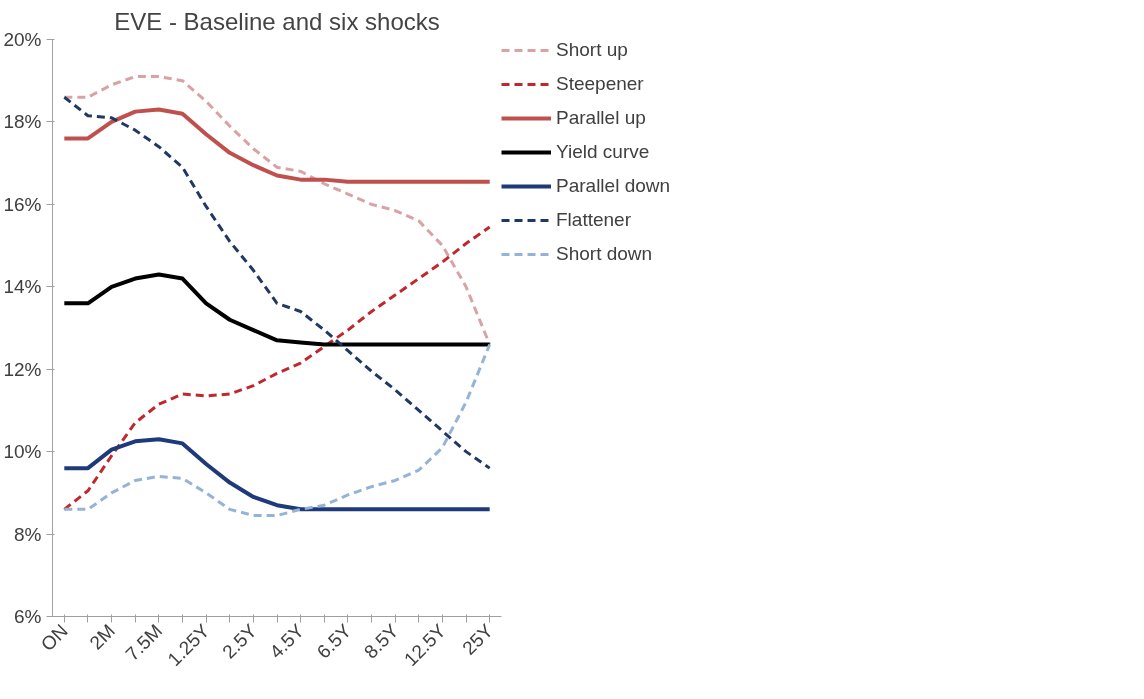 The width and height of the screenshot is (1144, 699). I want to click on y-tick-label: 16%, so click(22, 204).